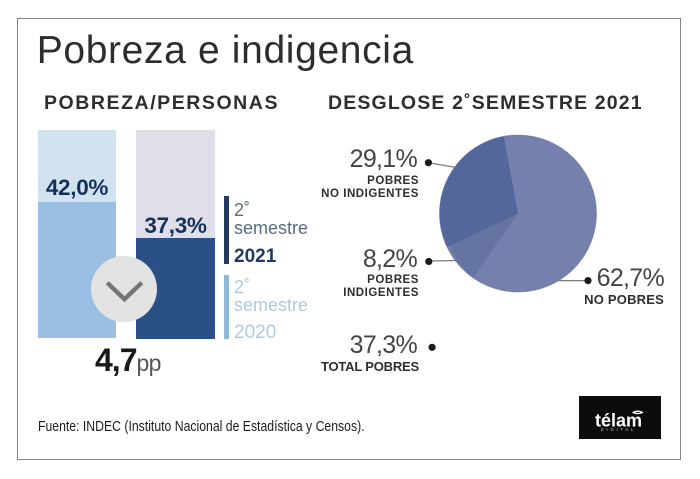 This screenshot has height=479, width=700. What do you see at coordinates (619, 429) in the screenshot?
I see `svg-text: DIGITAL` at bounding box center [619, 429].